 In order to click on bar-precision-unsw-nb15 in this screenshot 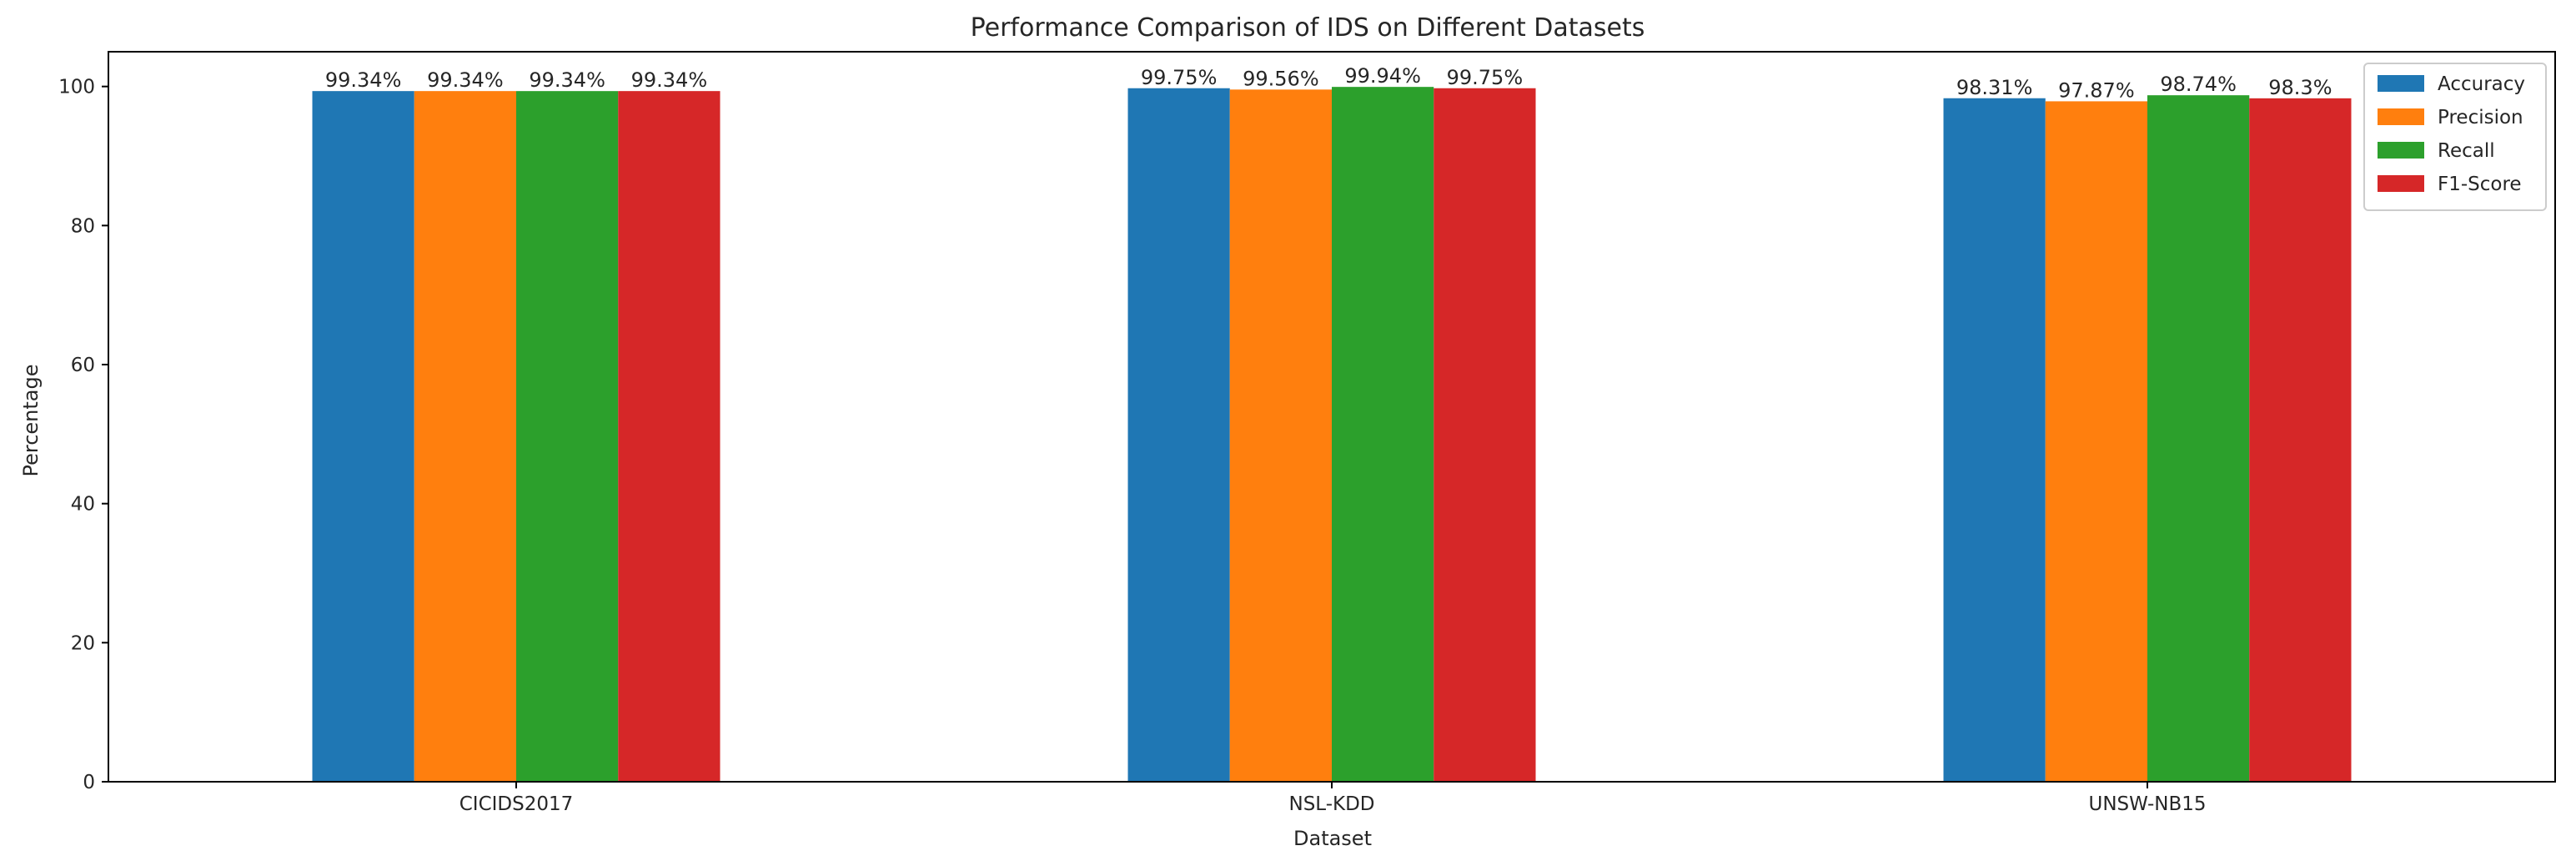, I will do `click(2096, 442)`.